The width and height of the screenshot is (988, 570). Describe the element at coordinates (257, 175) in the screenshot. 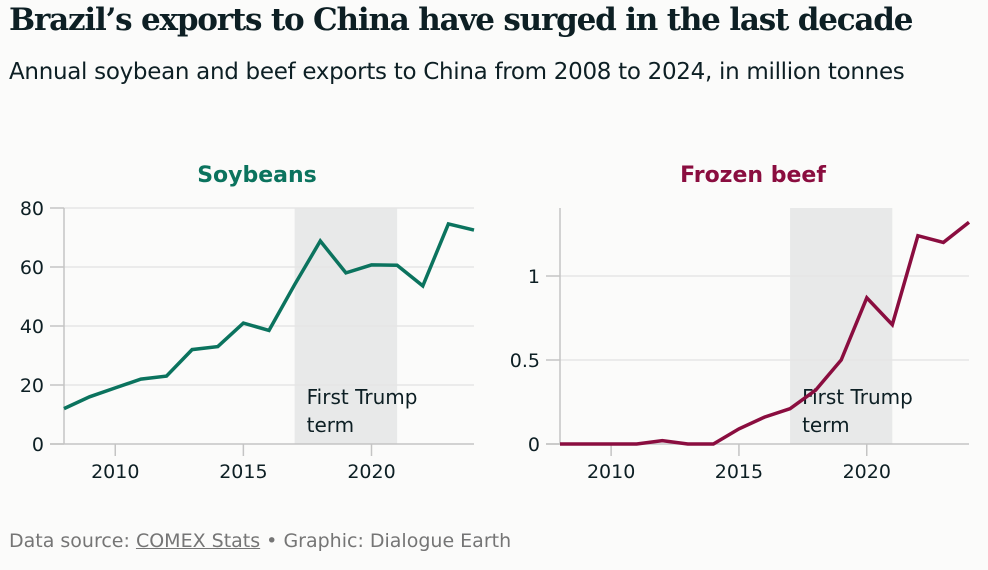

I see `panel-title: Soybeans` at that location.